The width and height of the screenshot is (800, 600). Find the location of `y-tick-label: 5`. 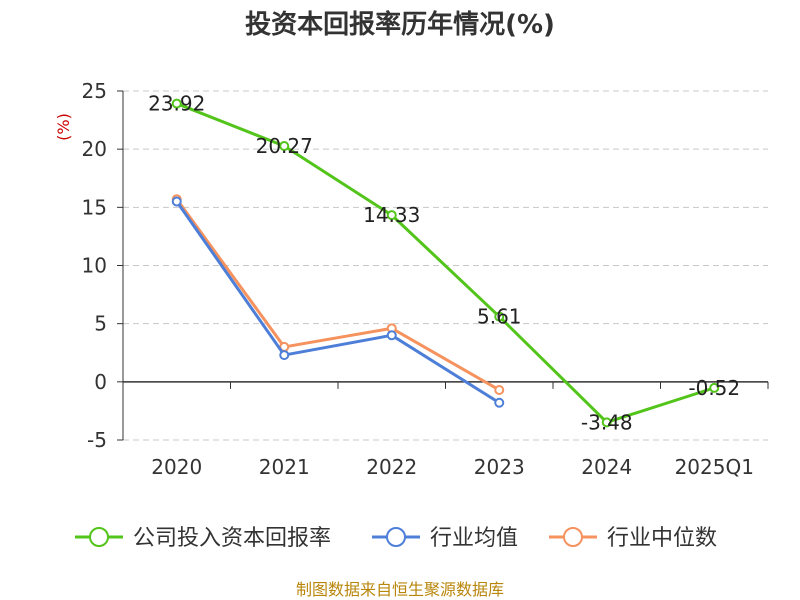

y-tick-label: 5 is located at coordinates (100, 324).